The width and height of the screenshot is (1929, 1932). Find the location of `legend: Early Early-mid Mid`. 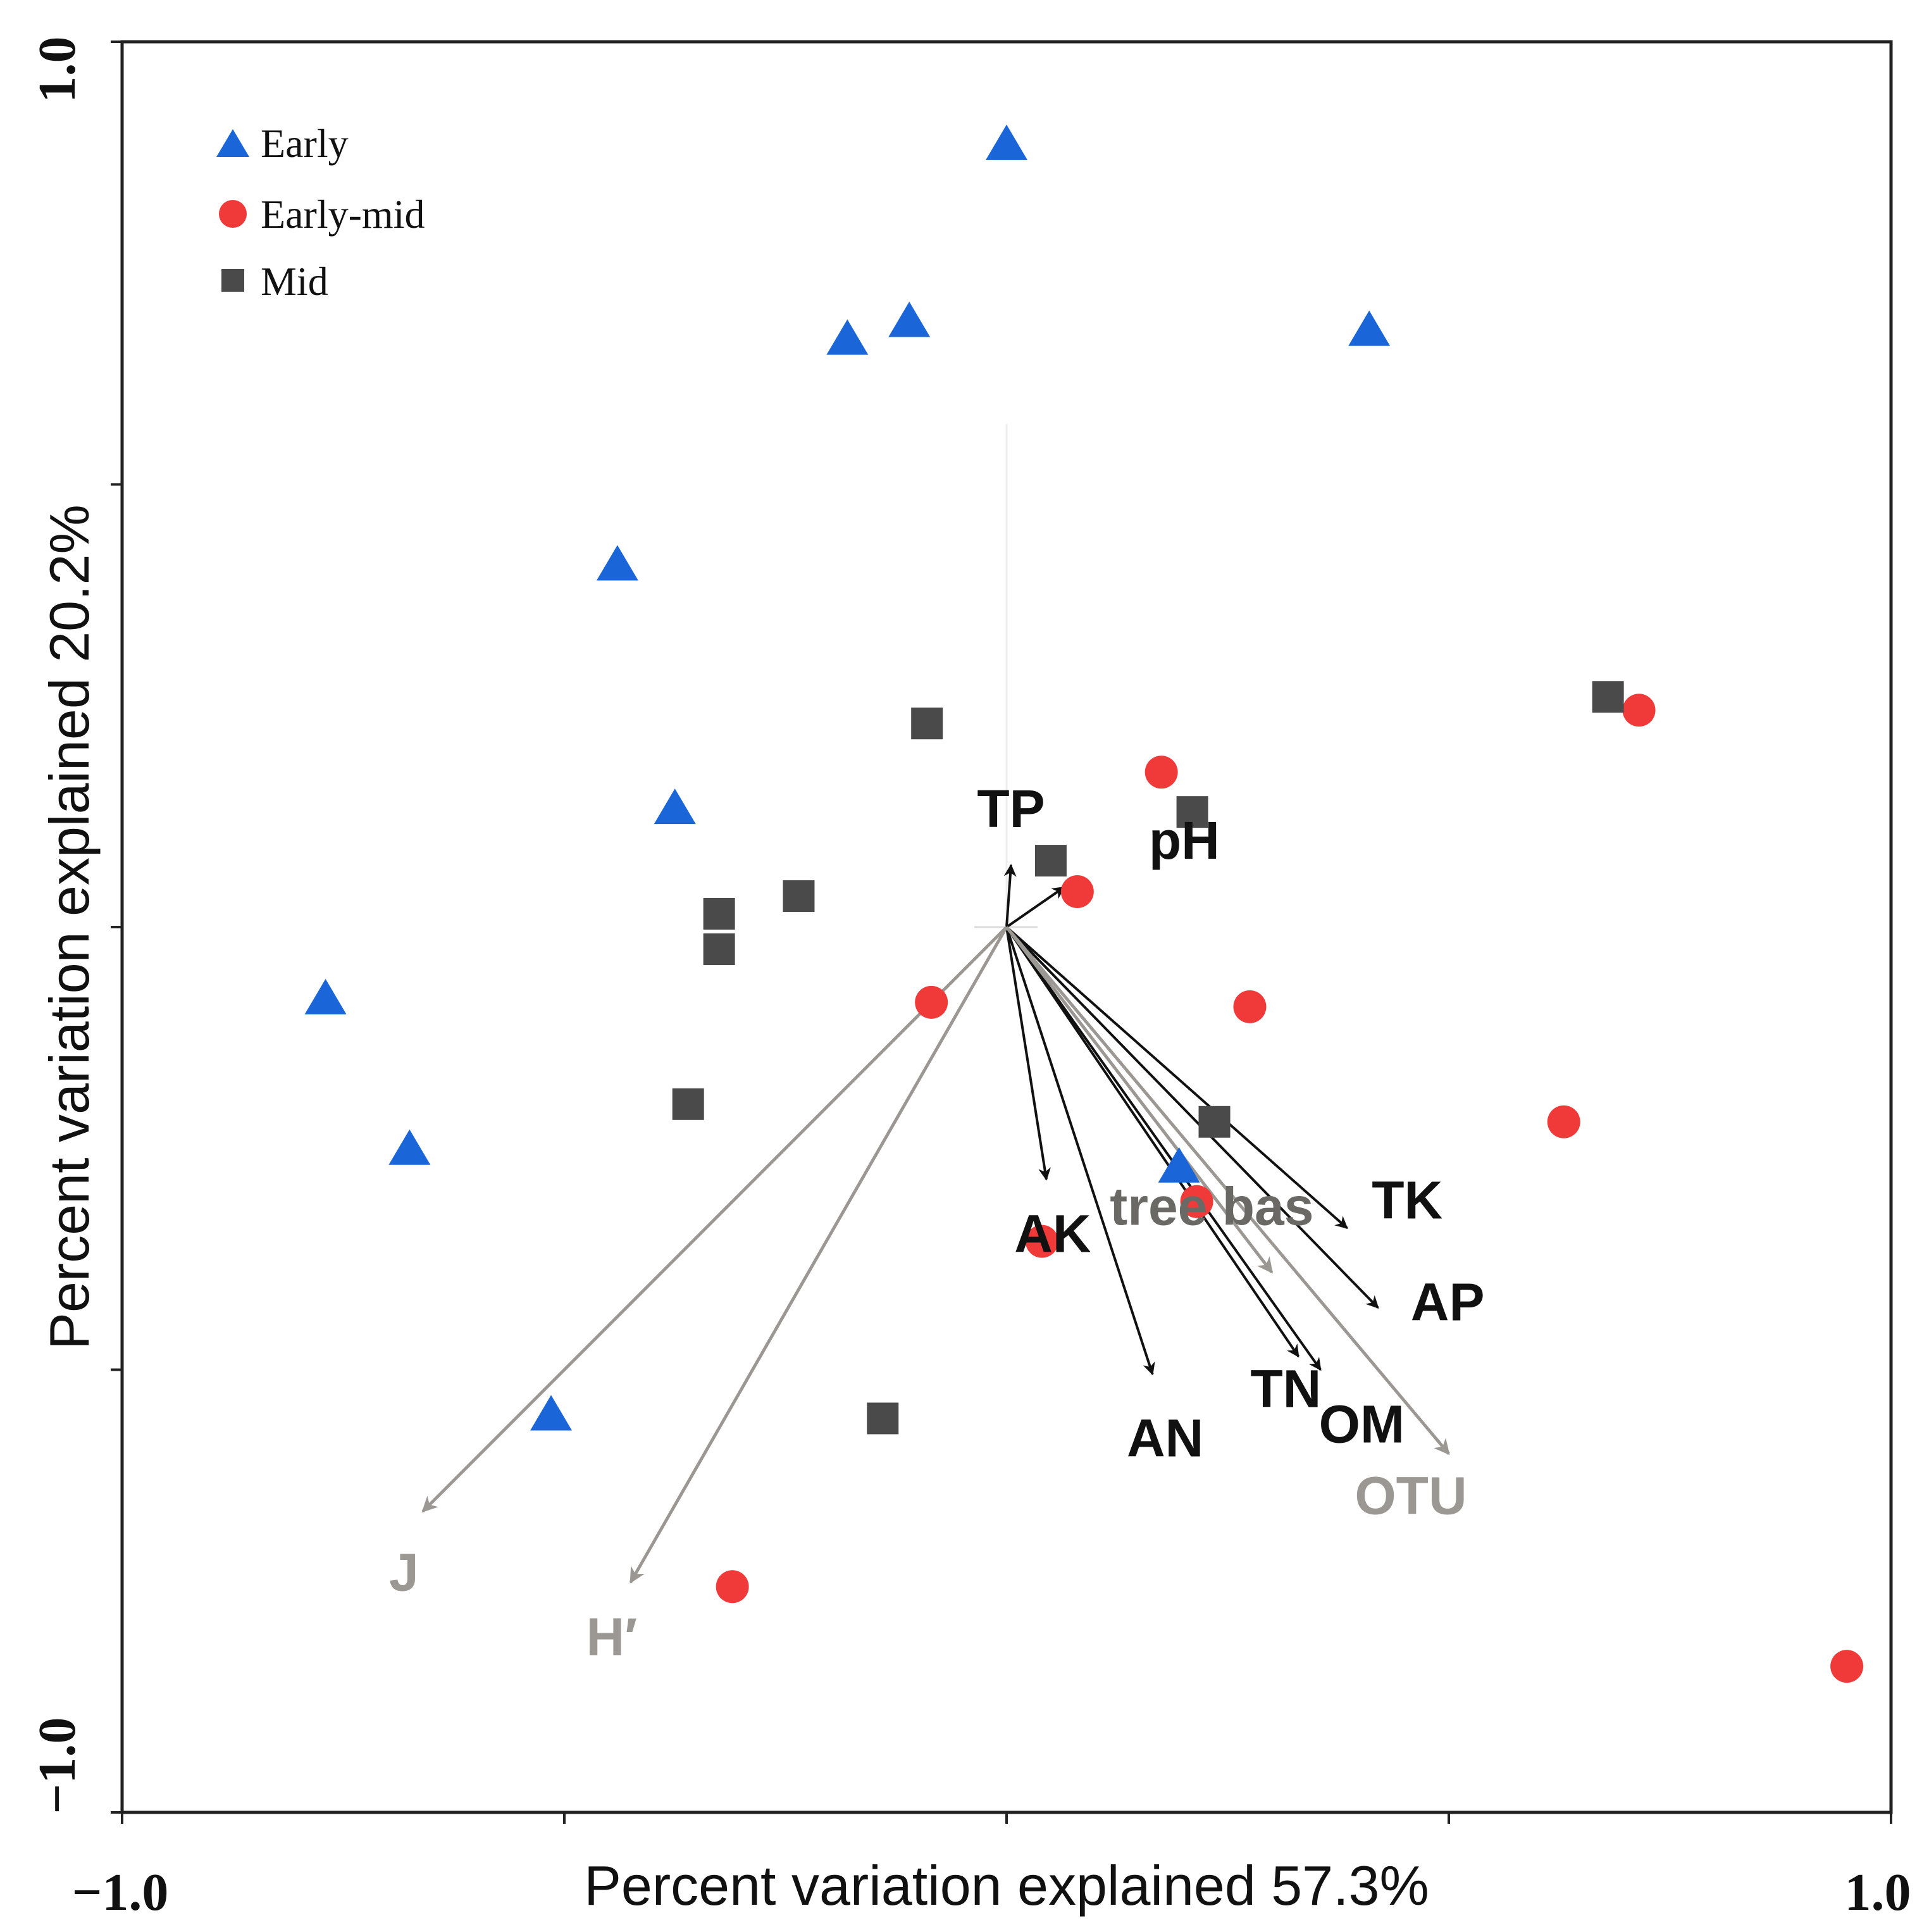

legend: Early Early-mid Mid is located at coordinates (320, 213).